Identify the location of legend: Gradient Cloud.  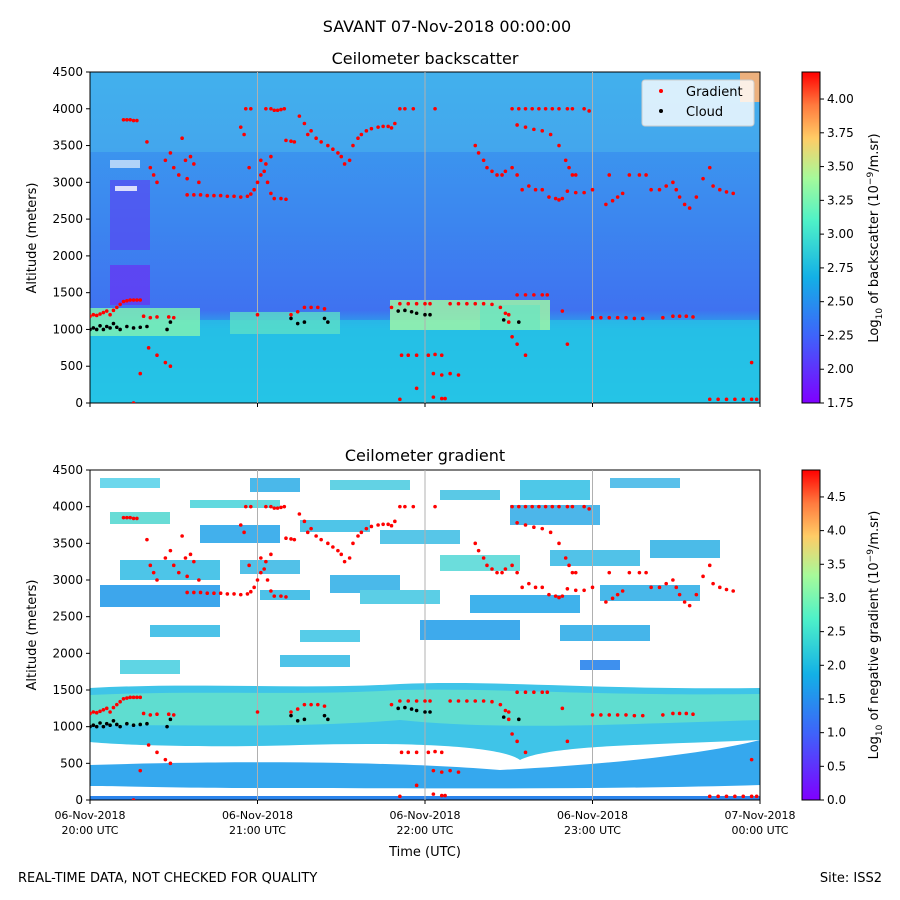
(698, 103).